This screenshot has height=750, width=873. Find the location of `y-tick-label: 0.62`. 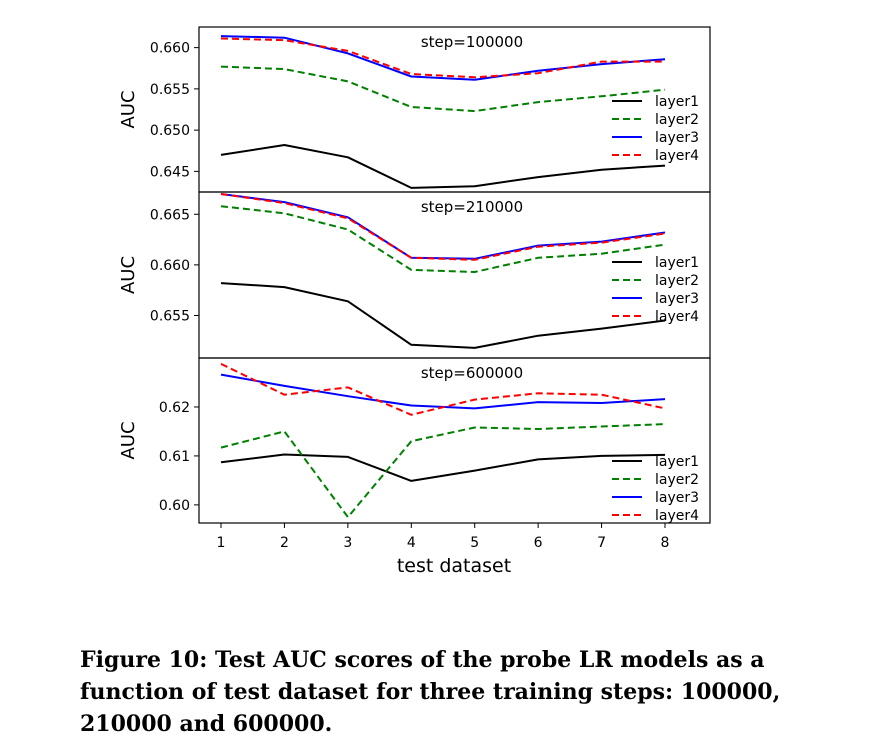

y-tick-label: 0.62 is located at coordinates (174, 408).